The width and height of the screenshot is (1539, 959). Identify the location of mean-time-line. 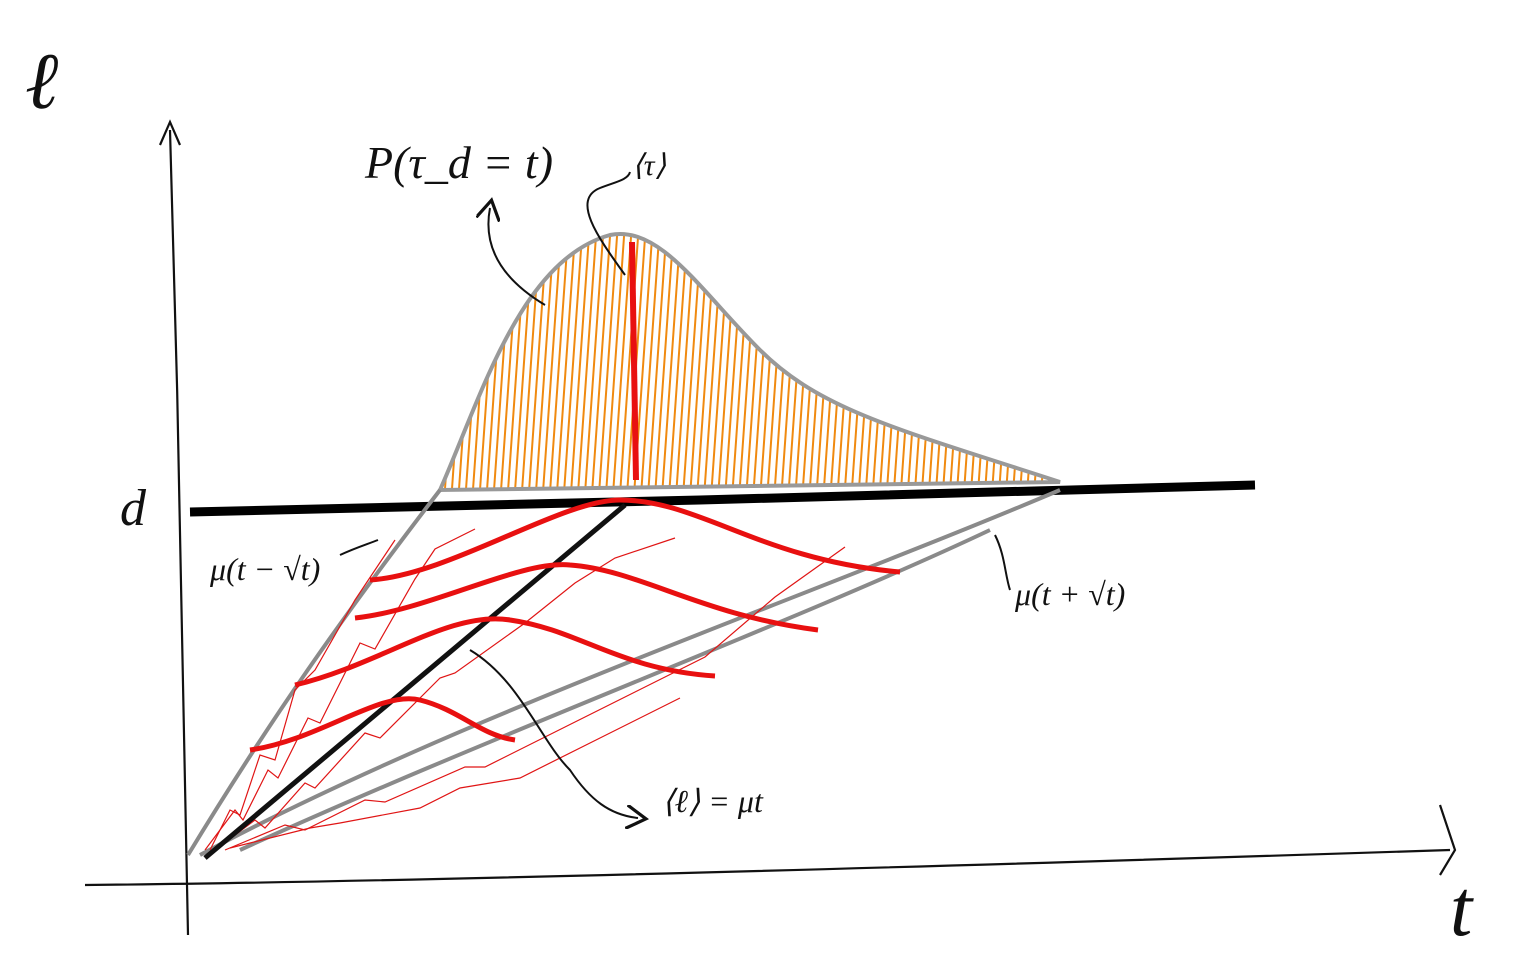
(634, 361).